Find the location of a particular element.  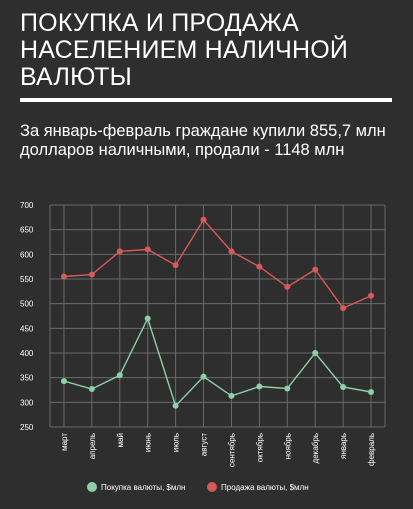

y-tick-label: 400 is located at coordinates (27, 353).